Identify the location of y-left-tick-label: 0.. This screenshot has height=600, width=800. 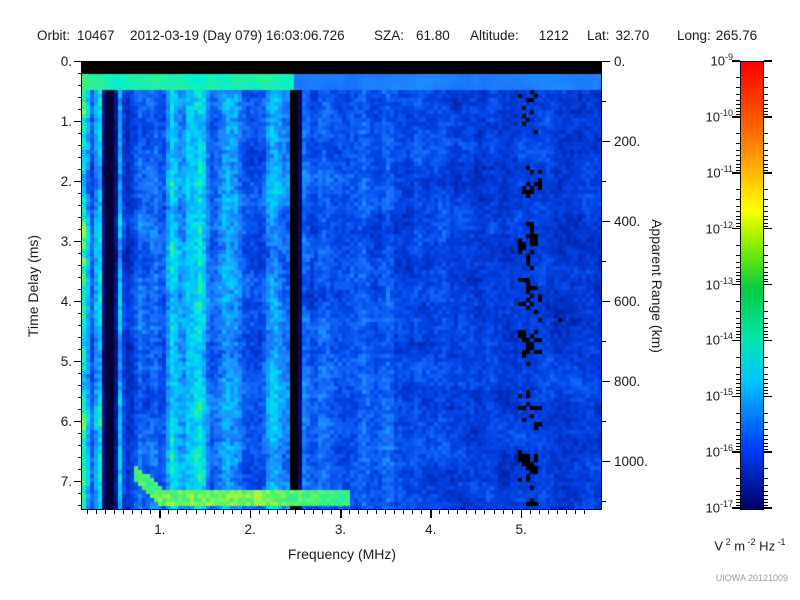
(66, 61).